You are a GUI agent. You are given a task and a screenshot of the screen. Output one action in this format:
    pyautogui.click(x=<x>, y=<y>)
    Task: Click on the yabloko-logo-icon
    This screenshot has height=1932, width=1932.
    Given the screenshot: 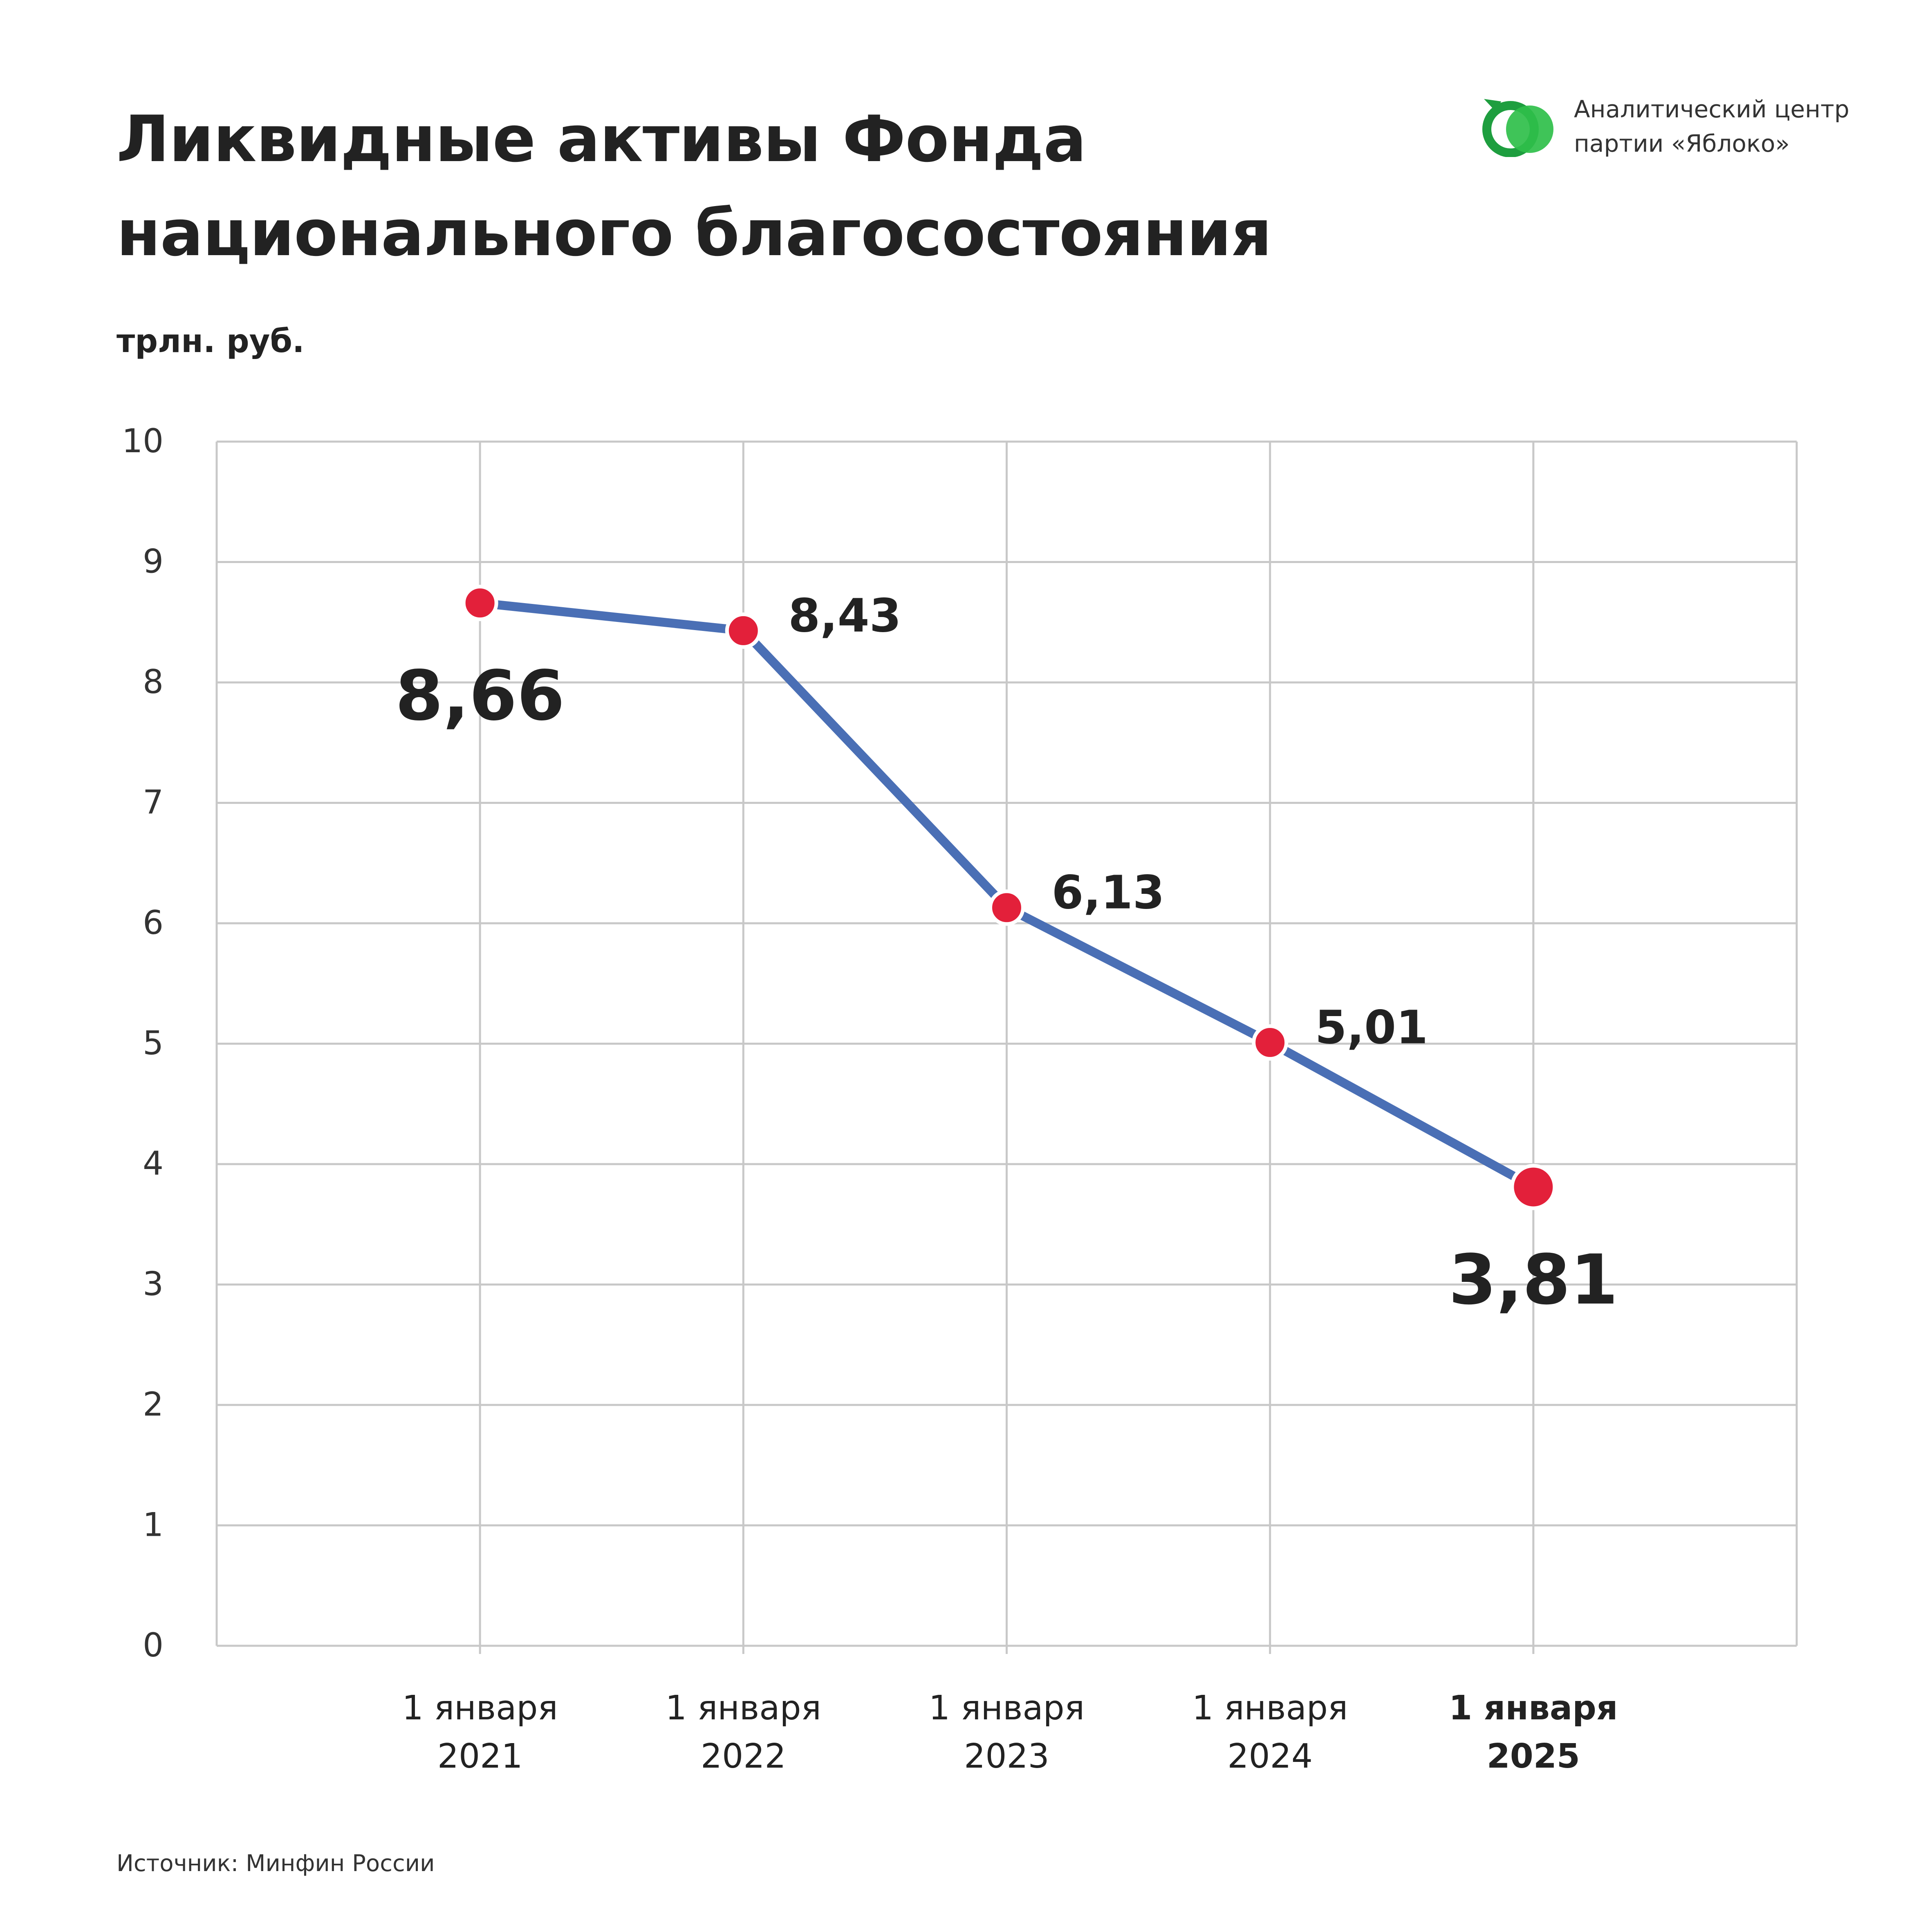 What is the action you would take?
    pyautogui.click(x=1517, y=128)
    